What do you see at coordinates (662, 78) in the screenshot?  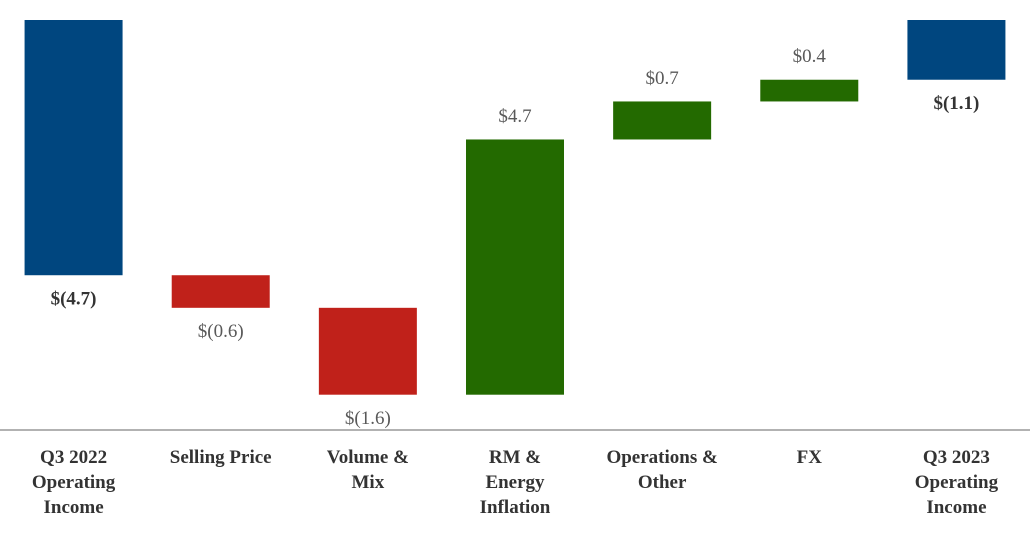 I see `value-label: $0.7` at bounding box center [662, 78].